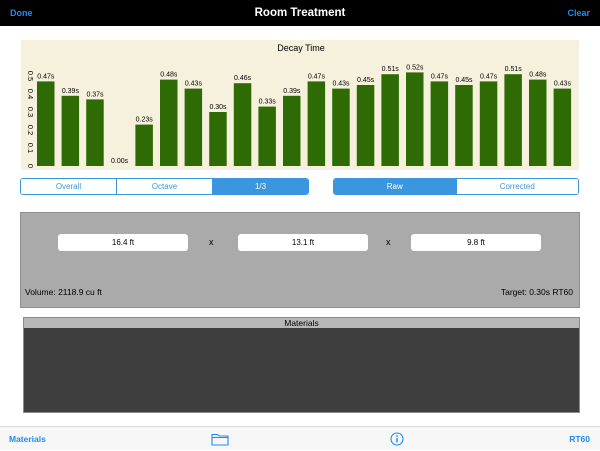 The width and height of the screenshot is (600, 451). What do you see at coordinates (220, 441) in the screenshot?
I see `folder-icon` at bounding box center [220, 441].